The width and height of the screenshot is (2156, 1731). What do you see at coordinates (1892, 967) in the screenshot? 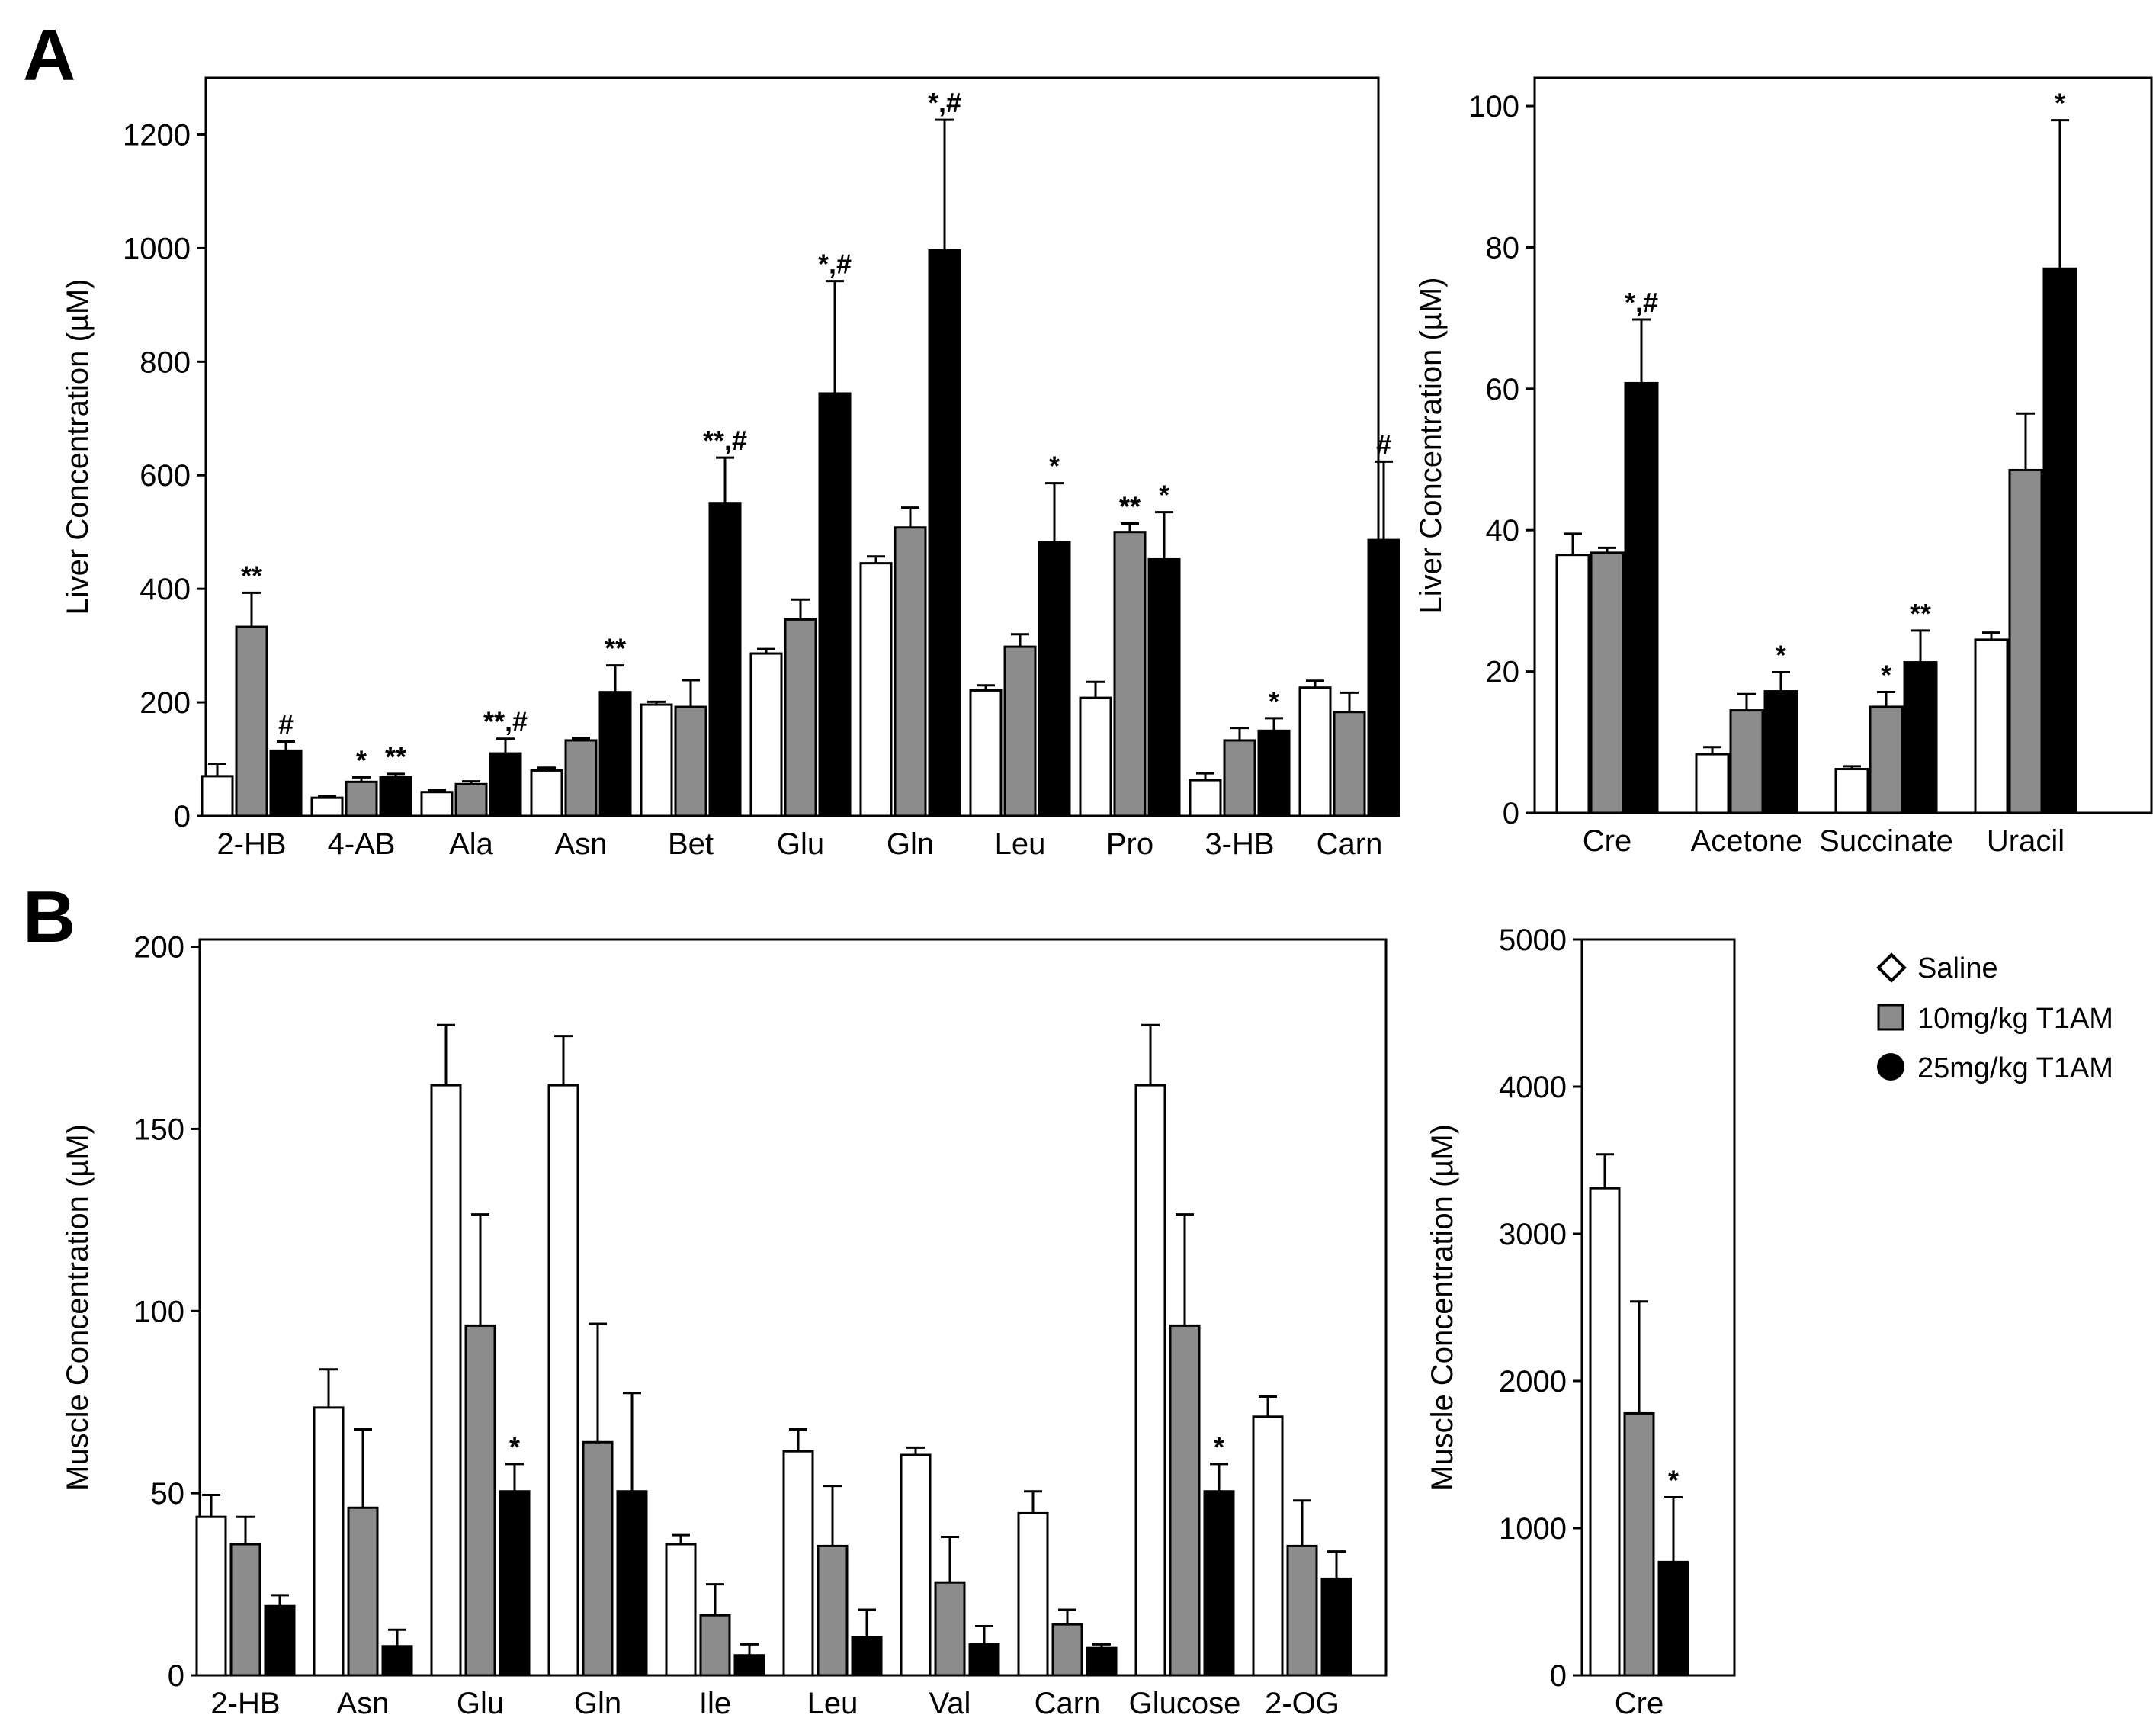
I see `diamond-icon` at bounding box center [1892, 967].